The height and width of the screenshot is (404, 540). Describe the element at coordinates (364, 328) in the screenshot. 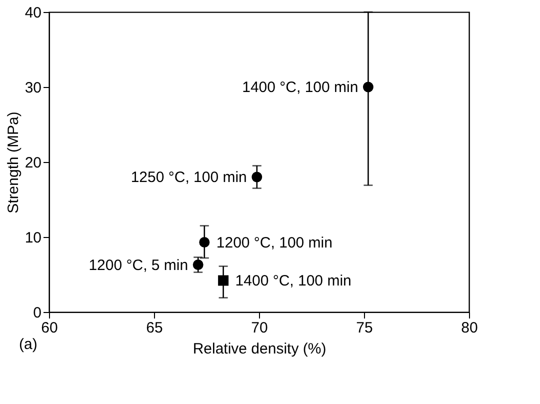

I see `x-tick-label: 75` at that location.